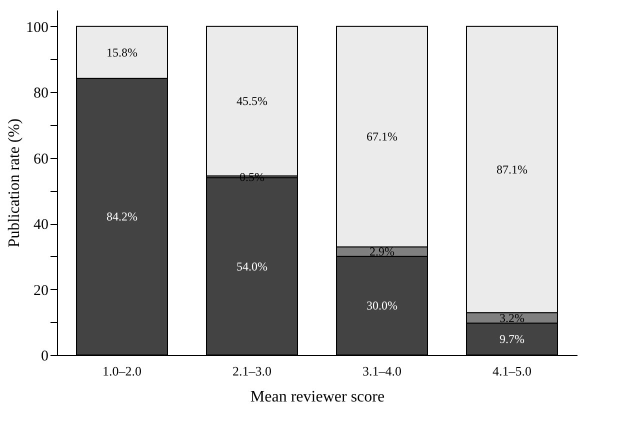 Image resolution: width=641 pixels, height=429 pixels. What do you see at coordinates (122, 52) in the screenshot?
I see `data-label: 15.8%` at bounding box center [122, 52].